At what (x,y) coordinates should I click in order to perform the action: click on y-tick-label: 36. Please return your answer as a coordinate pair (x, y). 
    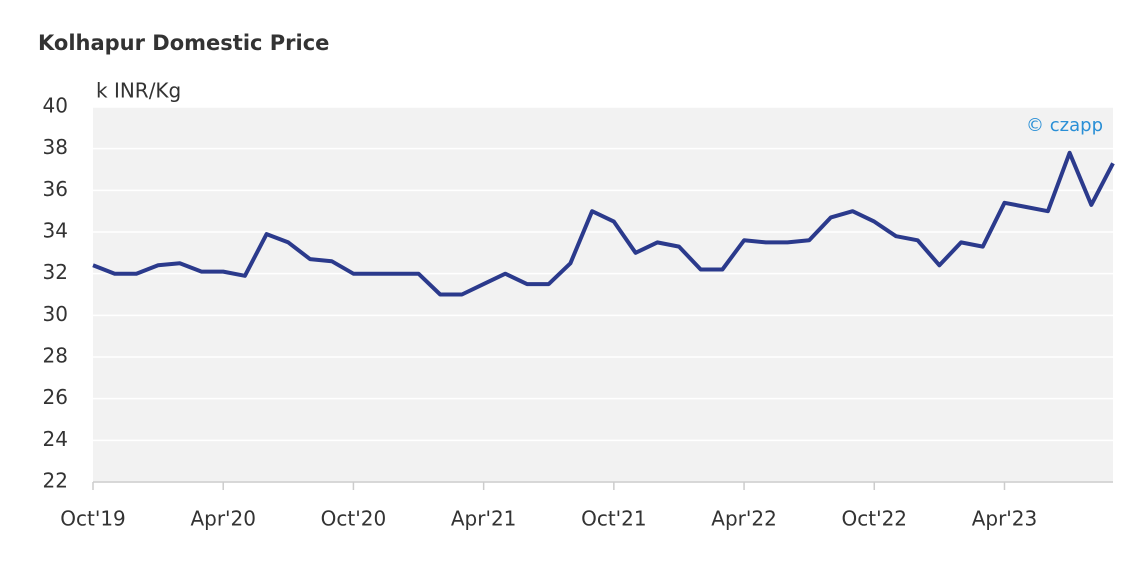
    Looking at the image, I should click on (55, 189).